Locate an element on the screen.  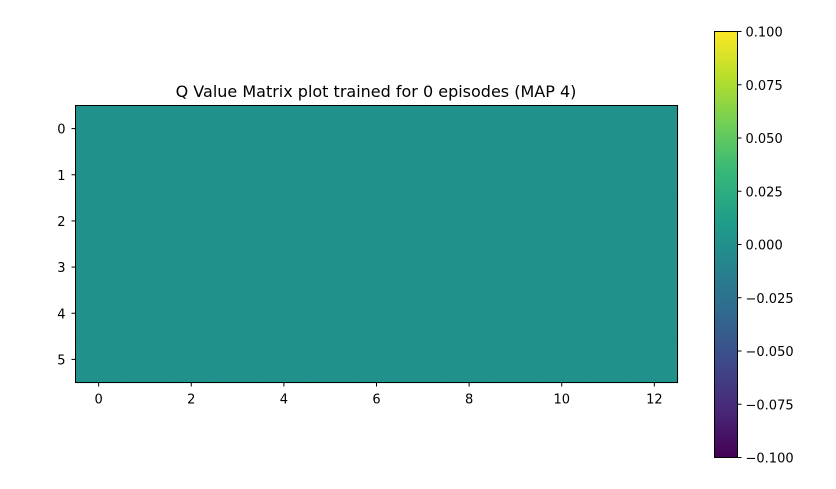
colorbar-tick-label: −0.025 is located at coordinates (770, 299).